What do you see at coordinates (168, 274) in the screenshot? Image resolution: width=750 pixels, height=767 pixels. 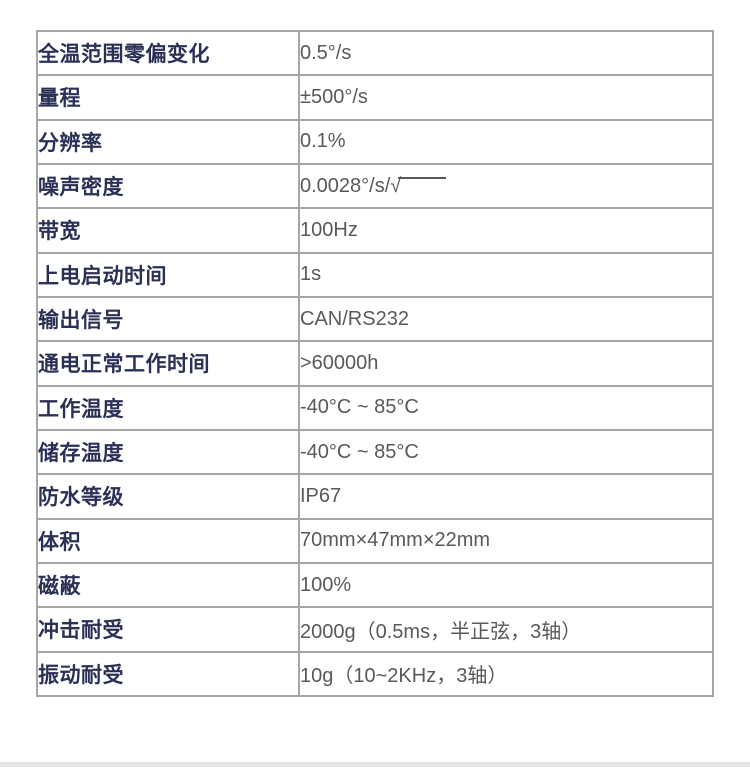 I see `spec-label-cell: 上电启动时间` at bounding box center [168, 274].